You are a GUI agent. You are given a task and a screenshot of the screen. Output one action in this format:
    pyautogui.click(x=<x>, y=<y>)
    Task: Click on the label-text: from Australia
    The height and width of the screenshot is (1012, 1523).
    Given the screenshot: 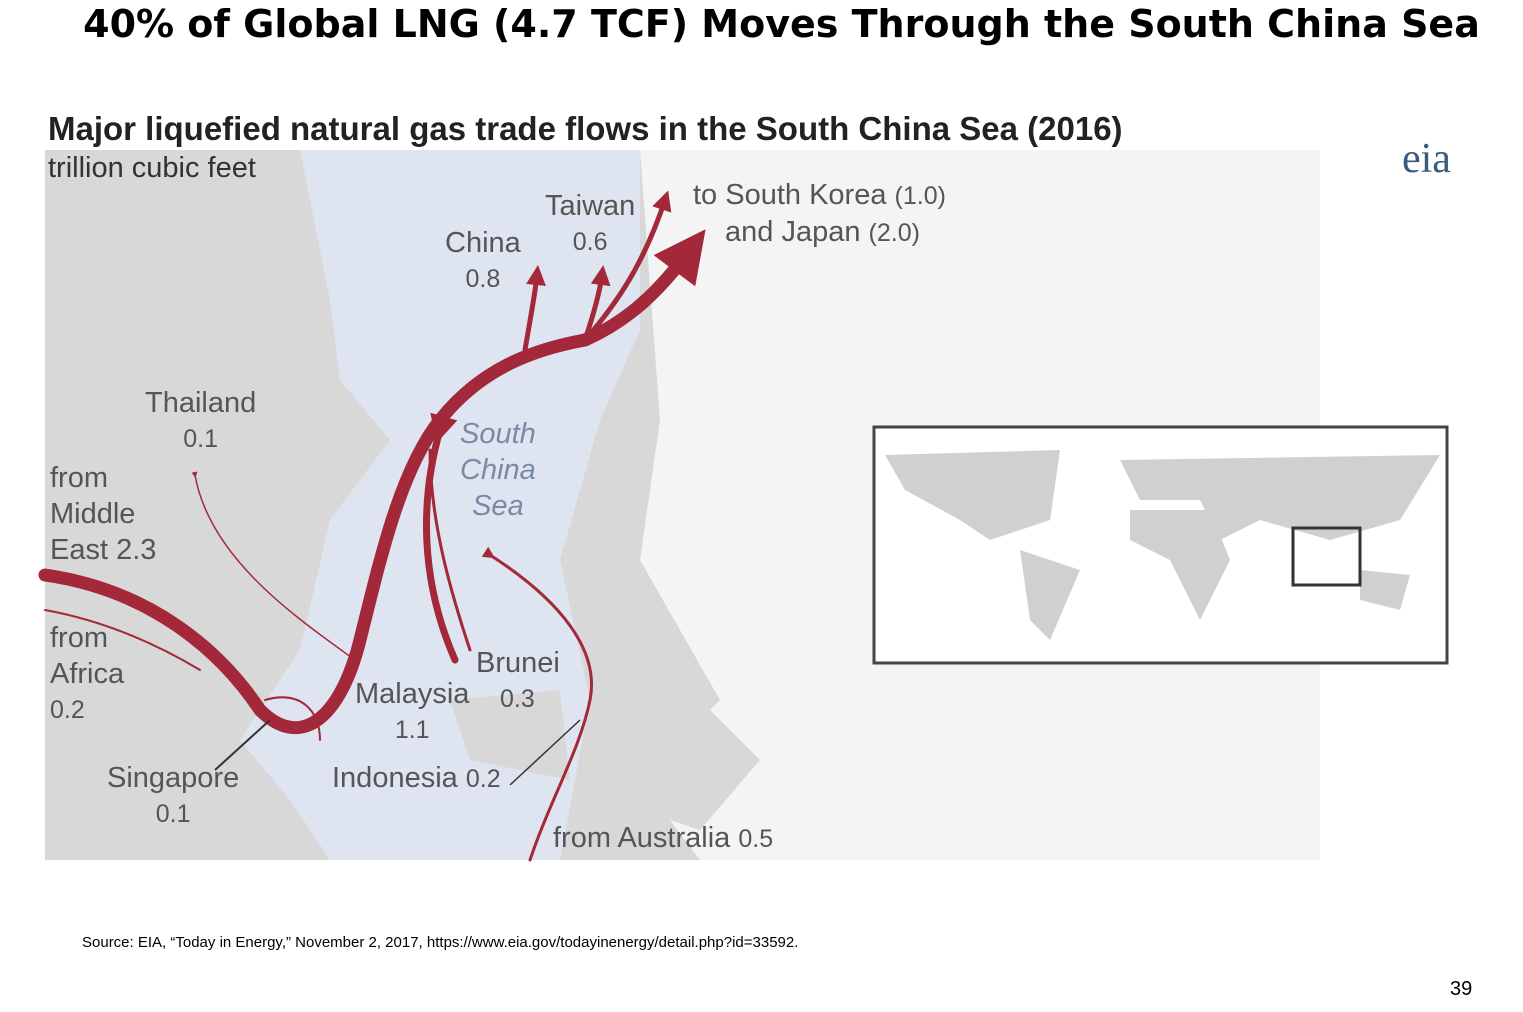 What is the action you would take?
    pyautogui.click(x=642, y=838)
    